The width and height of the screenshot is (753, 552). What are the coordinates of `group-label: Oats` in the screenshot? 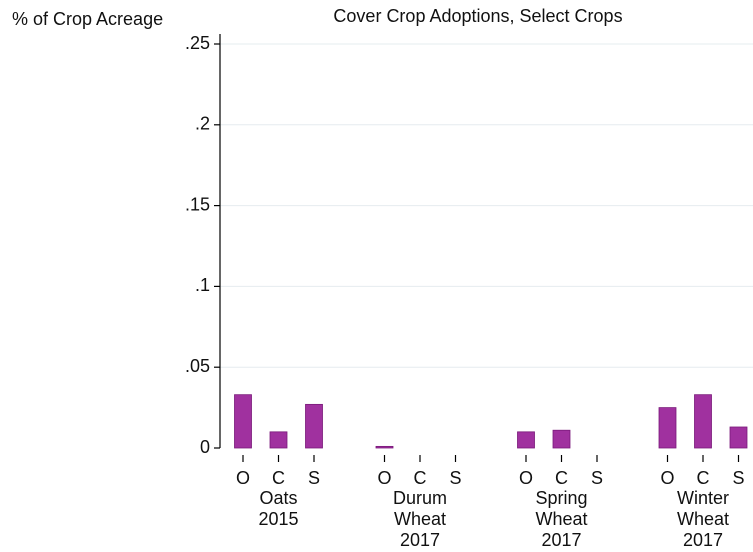 It's located at (278, 498).